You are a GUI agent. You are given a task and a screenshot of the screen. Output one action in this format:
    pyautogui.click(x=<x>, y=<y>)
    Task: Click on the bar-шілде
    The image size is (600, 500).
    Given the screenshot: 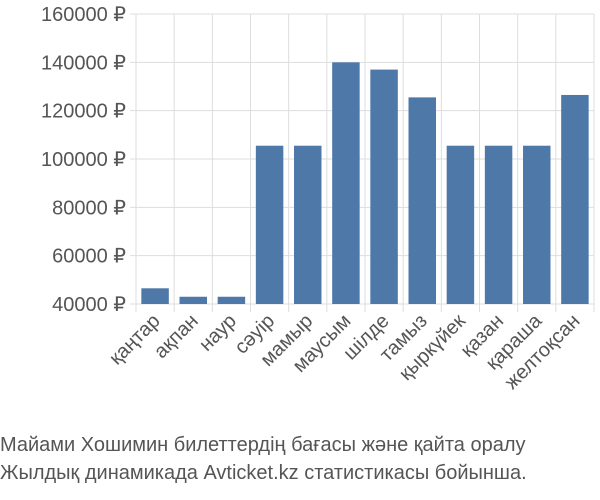 What is the action you would take?
    pyautogui.click(x=384, y=186)
    